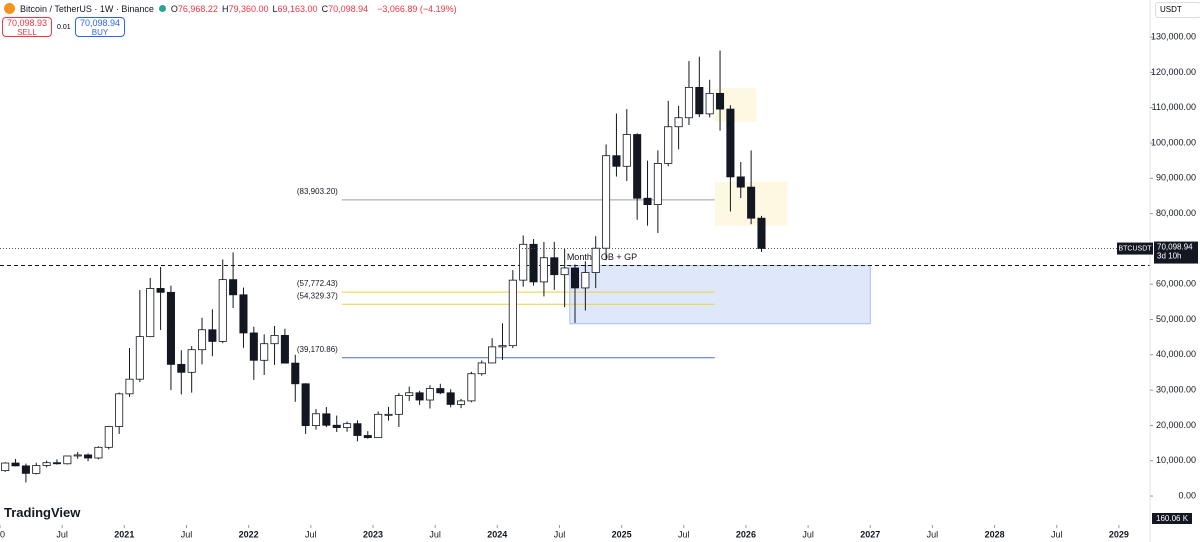  I want to click on y-tick-label: 90,000.00, so click(1176, 178).